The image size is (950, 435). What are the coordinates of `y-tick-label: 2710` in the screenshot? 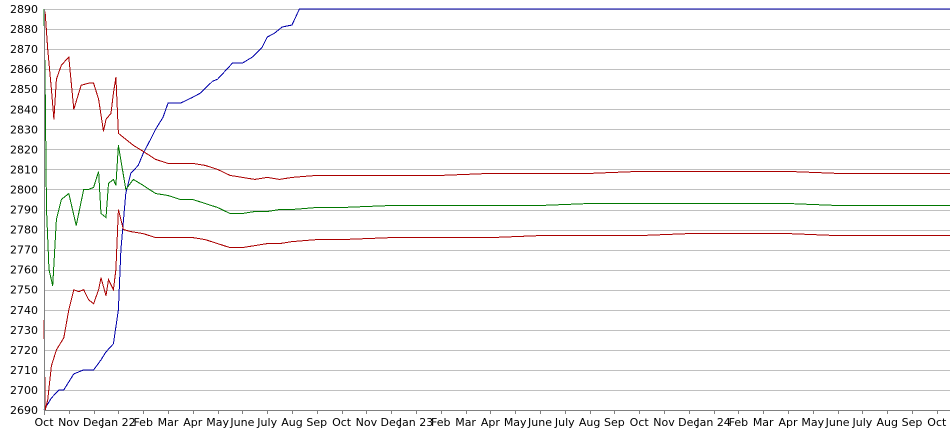 It's located at (24, 370).